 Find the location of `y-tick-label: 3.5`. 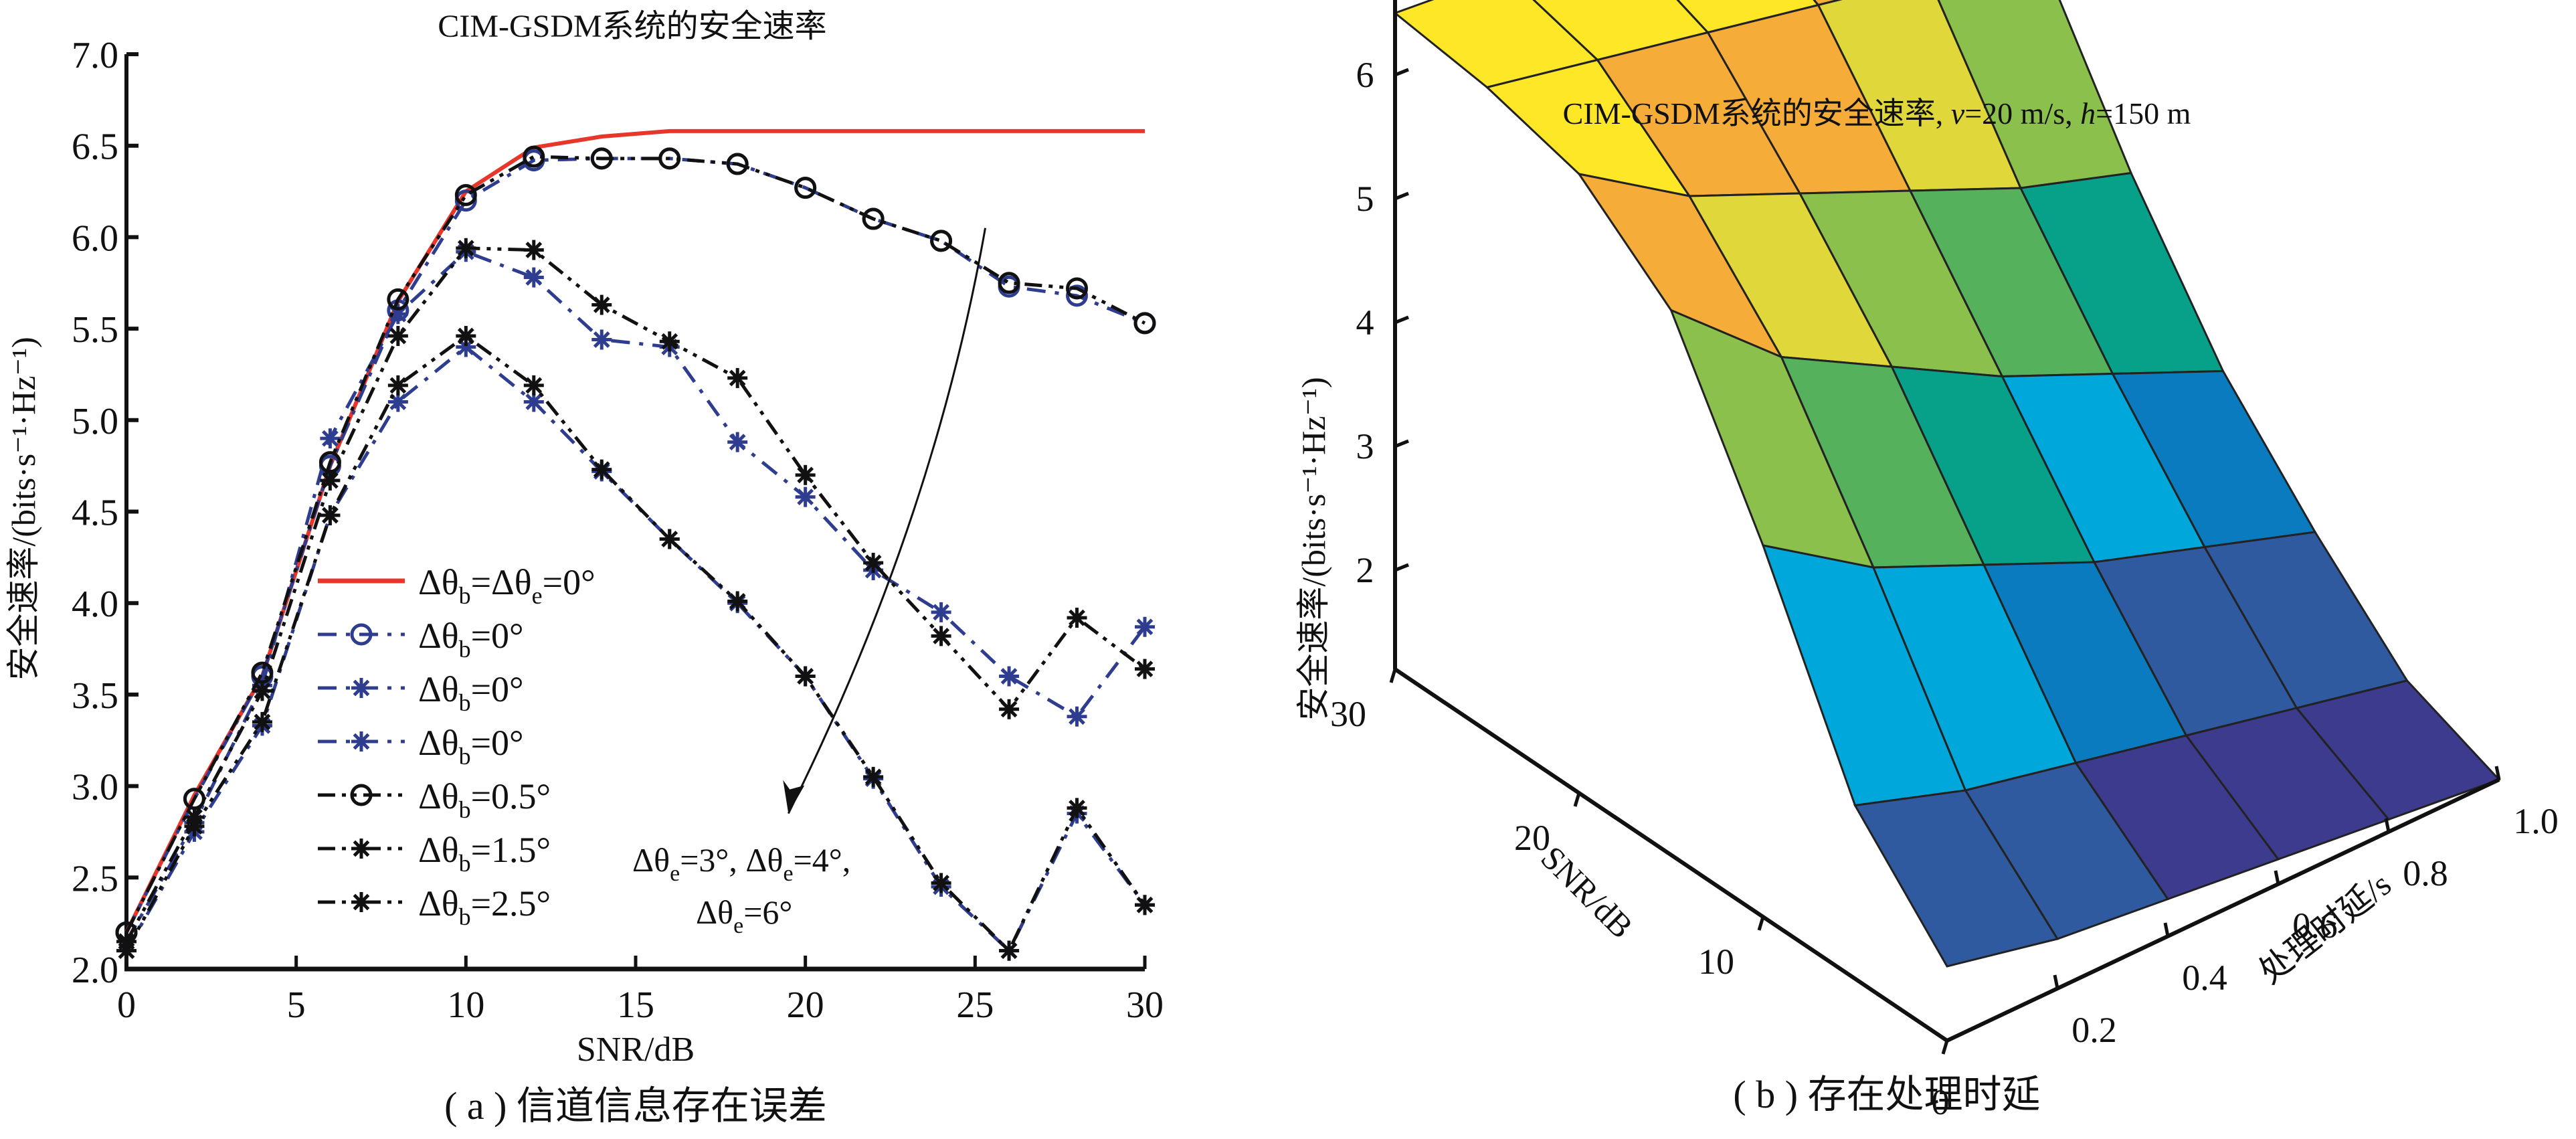

y-tick-label: 3.5 is located at coordinates (95, 696).